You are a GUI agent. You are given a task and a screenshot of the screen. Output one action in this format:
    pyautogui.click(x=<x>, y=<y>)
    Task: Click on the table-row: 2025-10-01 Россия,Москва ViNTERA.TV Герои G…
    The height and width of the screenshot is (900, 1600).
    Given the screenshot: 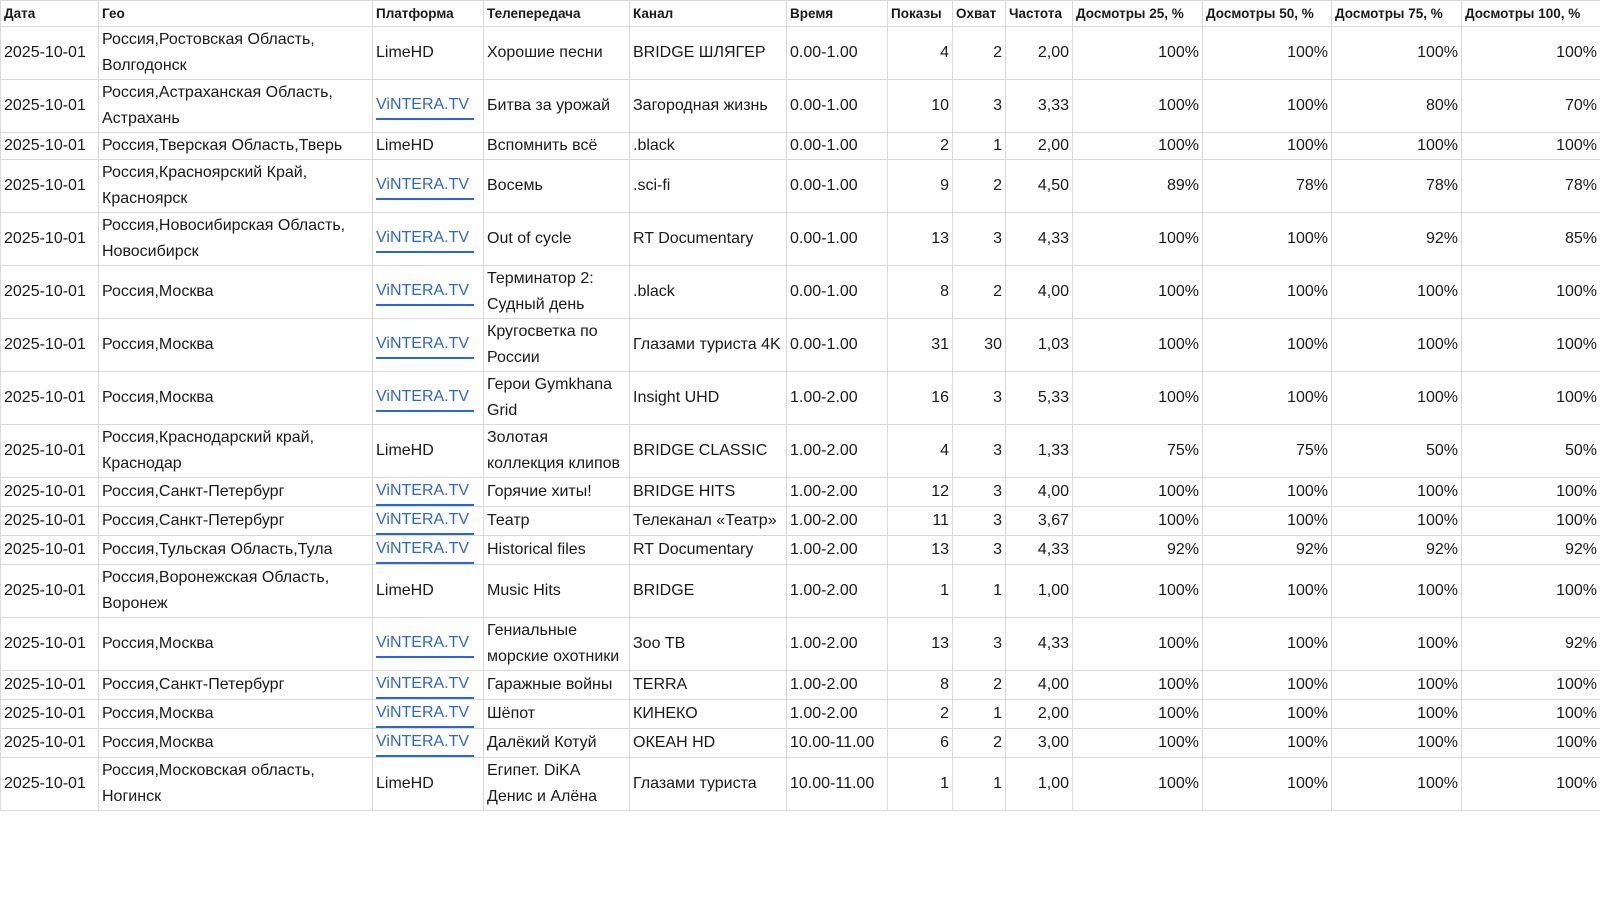 What is the action you would take?
    pyautogui.click(x=800, y=398)
    